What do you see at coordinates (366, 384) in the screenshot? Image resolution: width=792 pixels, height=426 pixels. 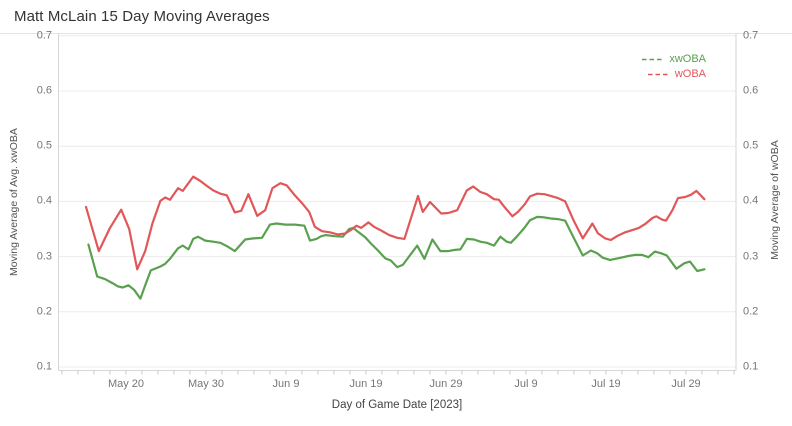 I see `x-tick-label: Jun 19` at bounding box center [366, 384].